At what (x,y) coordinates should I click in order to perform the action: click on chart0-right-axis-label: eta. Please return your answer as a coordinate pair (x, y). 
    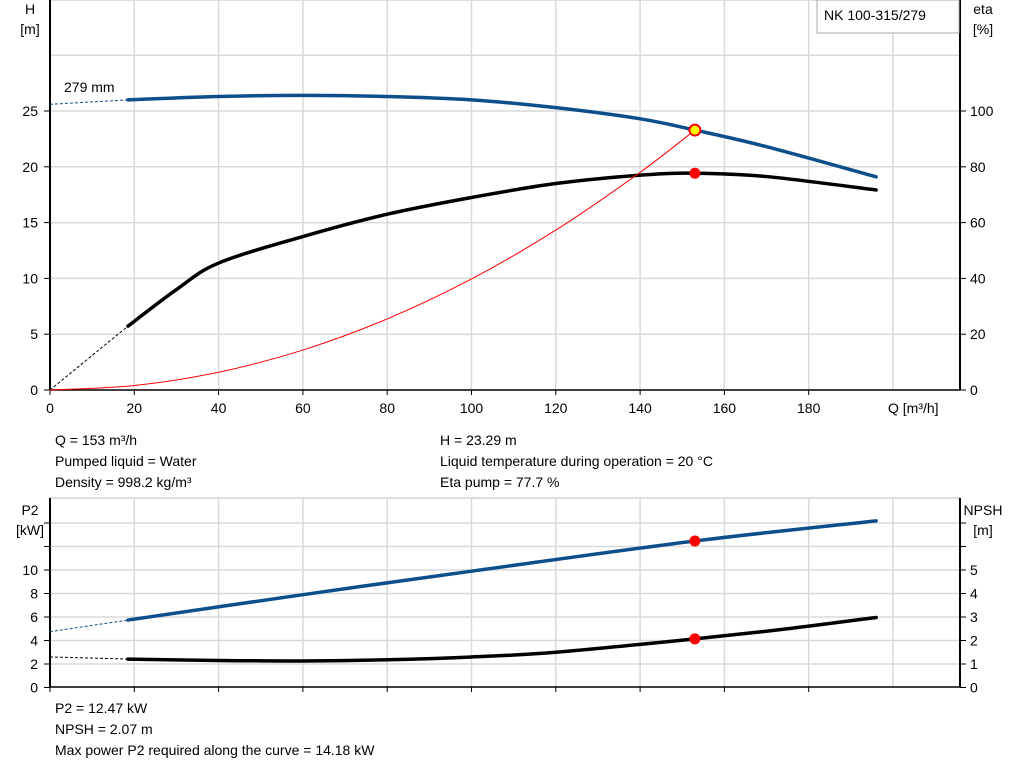
    Looking at the image, I should click on (983, 9).